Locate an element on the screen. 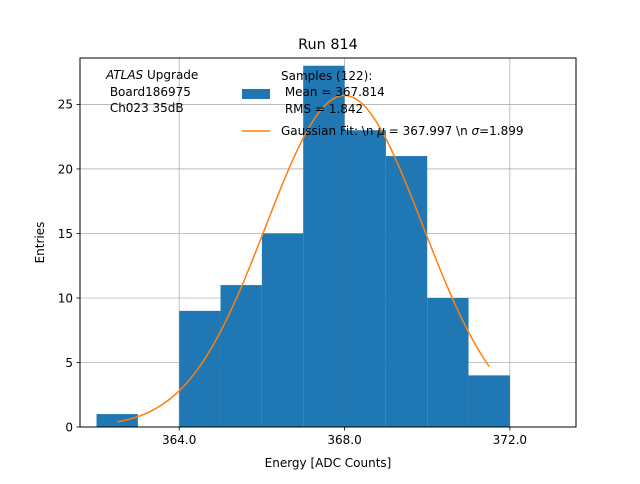 Image resolution: width=640 pixels, height=484 pixels. y-tick-label-4: 20 is located at coordinates (65, 169).